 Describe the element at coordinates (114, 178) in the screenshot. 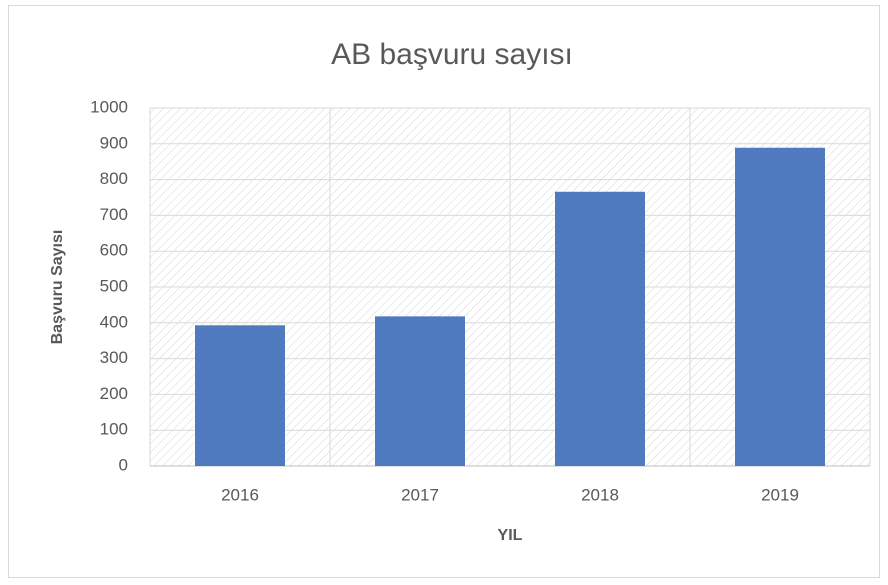

I see `y-tick-label: 800` at that location.